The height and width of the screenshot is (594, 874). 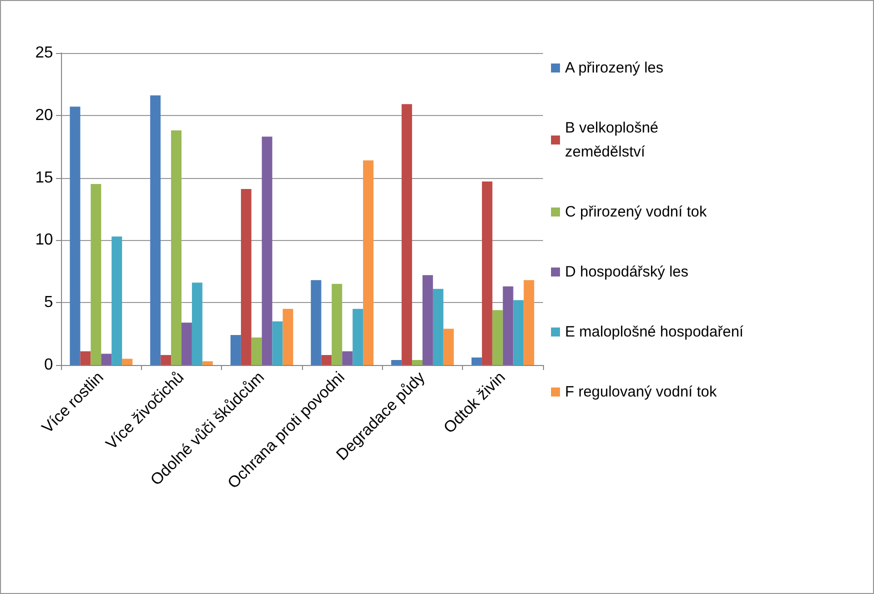 What do you see at coordinates (44, 53) in the screenshot?
I see `y-tick-label: 25` at bounding box center [44, 53].